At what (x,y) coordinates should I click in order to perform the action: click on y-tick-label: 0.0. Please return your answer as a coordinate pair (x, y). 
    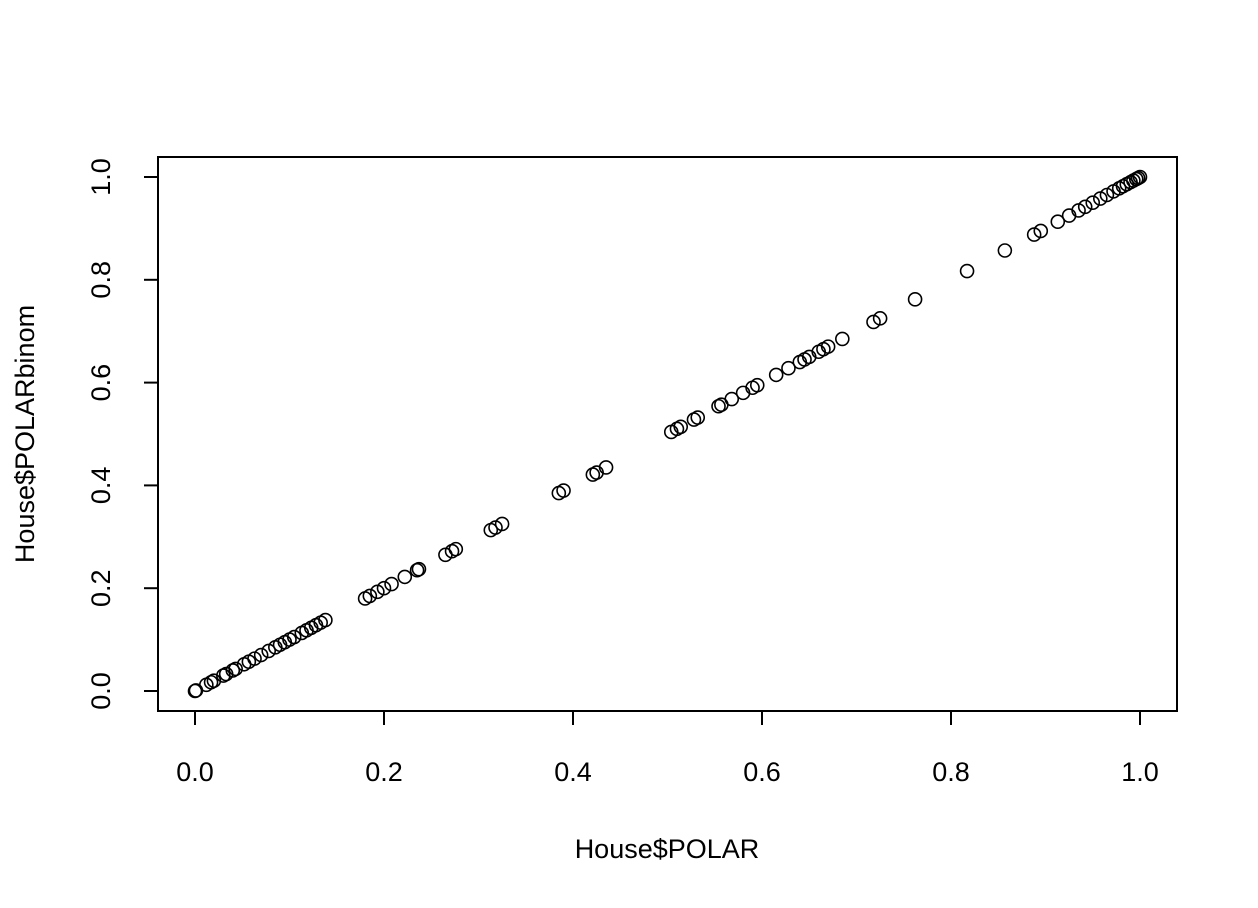
    Looking at the image, I should click on (101, 691).